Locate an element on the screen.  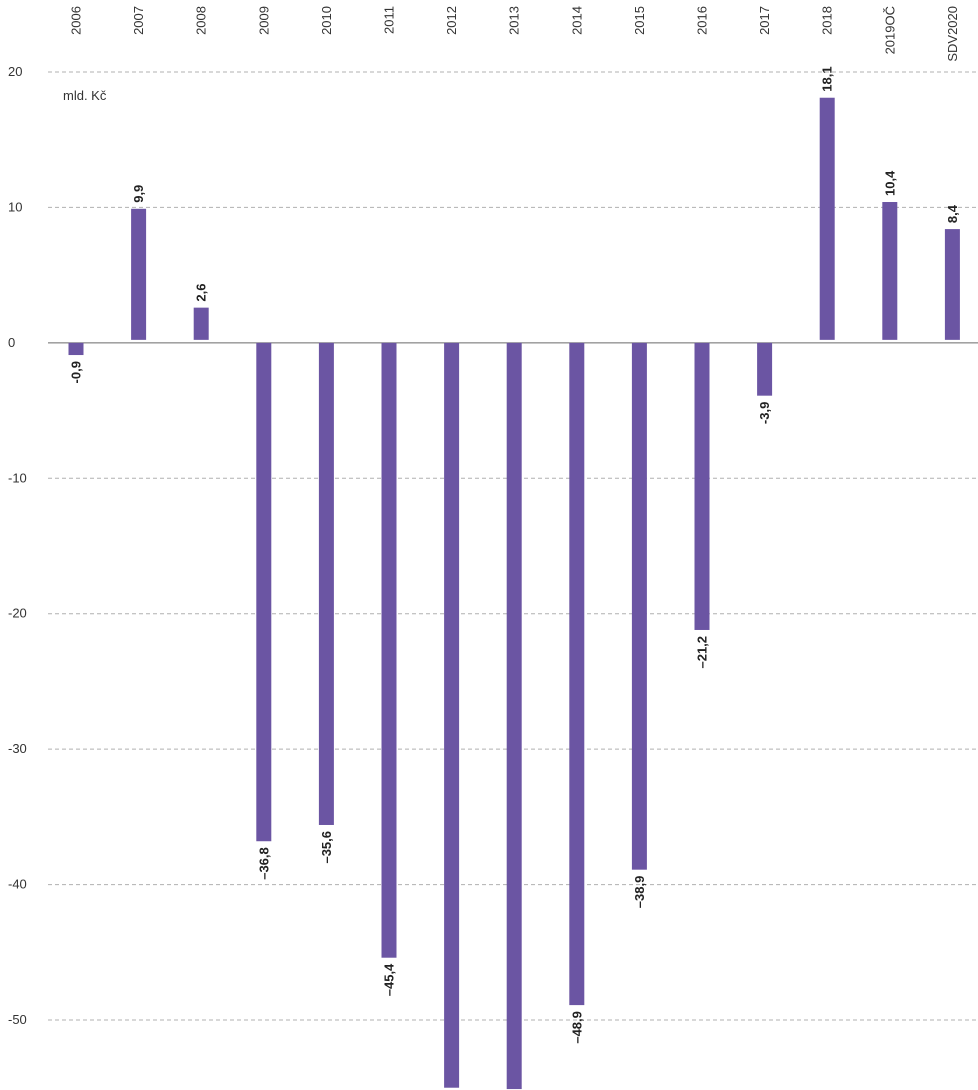
x-tick-label: 2007 is located at coordinates (138, 20).